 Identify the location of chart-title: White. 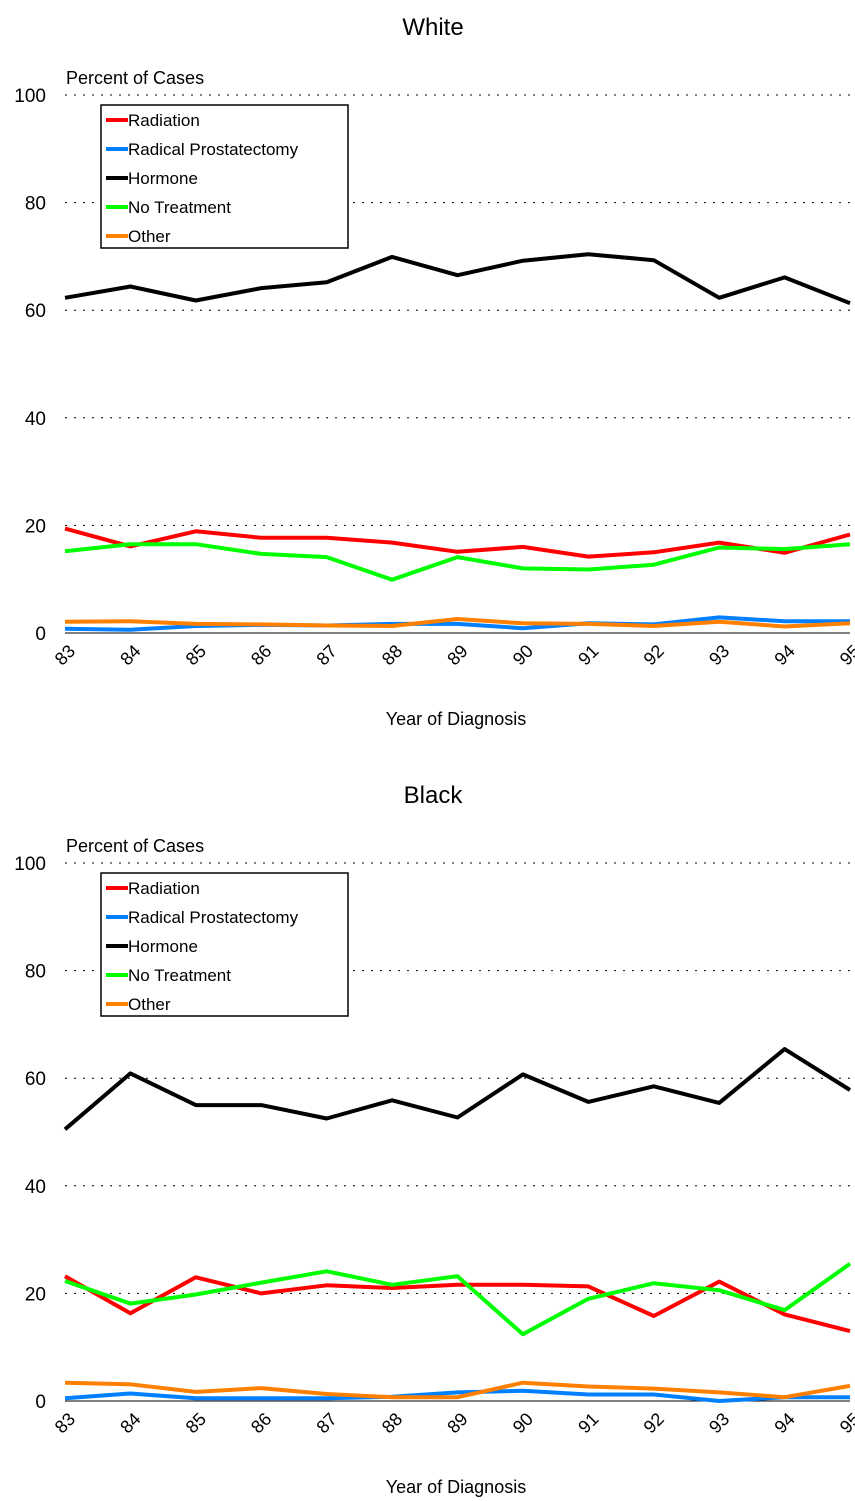
(432, 27).